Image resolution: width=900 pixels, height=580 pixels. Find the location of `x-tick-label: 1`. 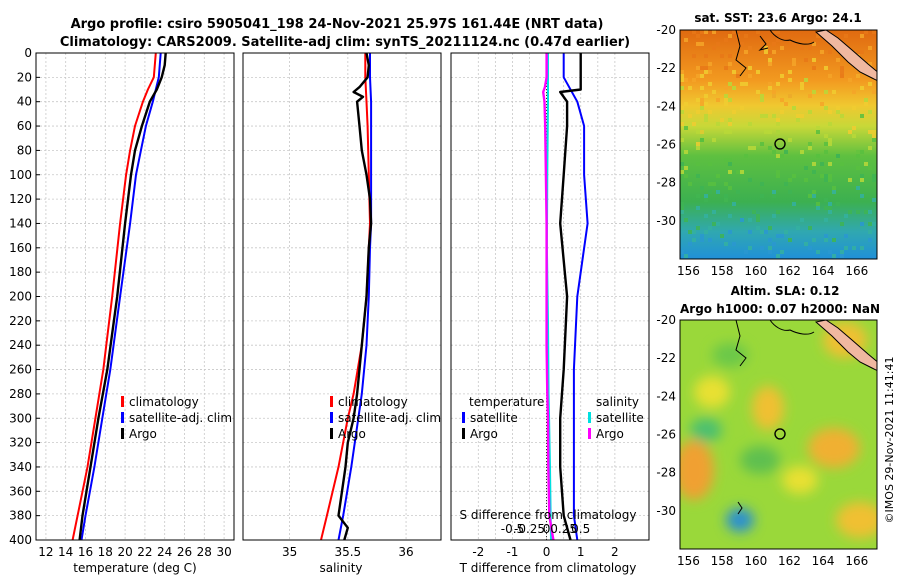

x-tick-label: 1 is located at coordinates (581, 552).